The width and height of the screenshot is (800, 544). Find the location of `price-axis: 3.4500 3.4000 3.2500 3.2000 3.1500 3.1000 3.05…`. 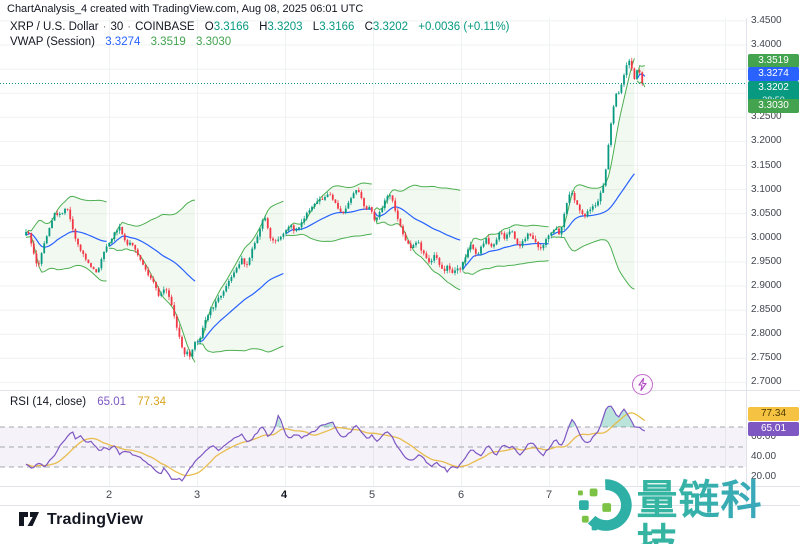

price-axis: 3.4500 3.4000 3.2500 3.2000 3.1500 3.1000 3.05… is located at coordinates (774, 252).